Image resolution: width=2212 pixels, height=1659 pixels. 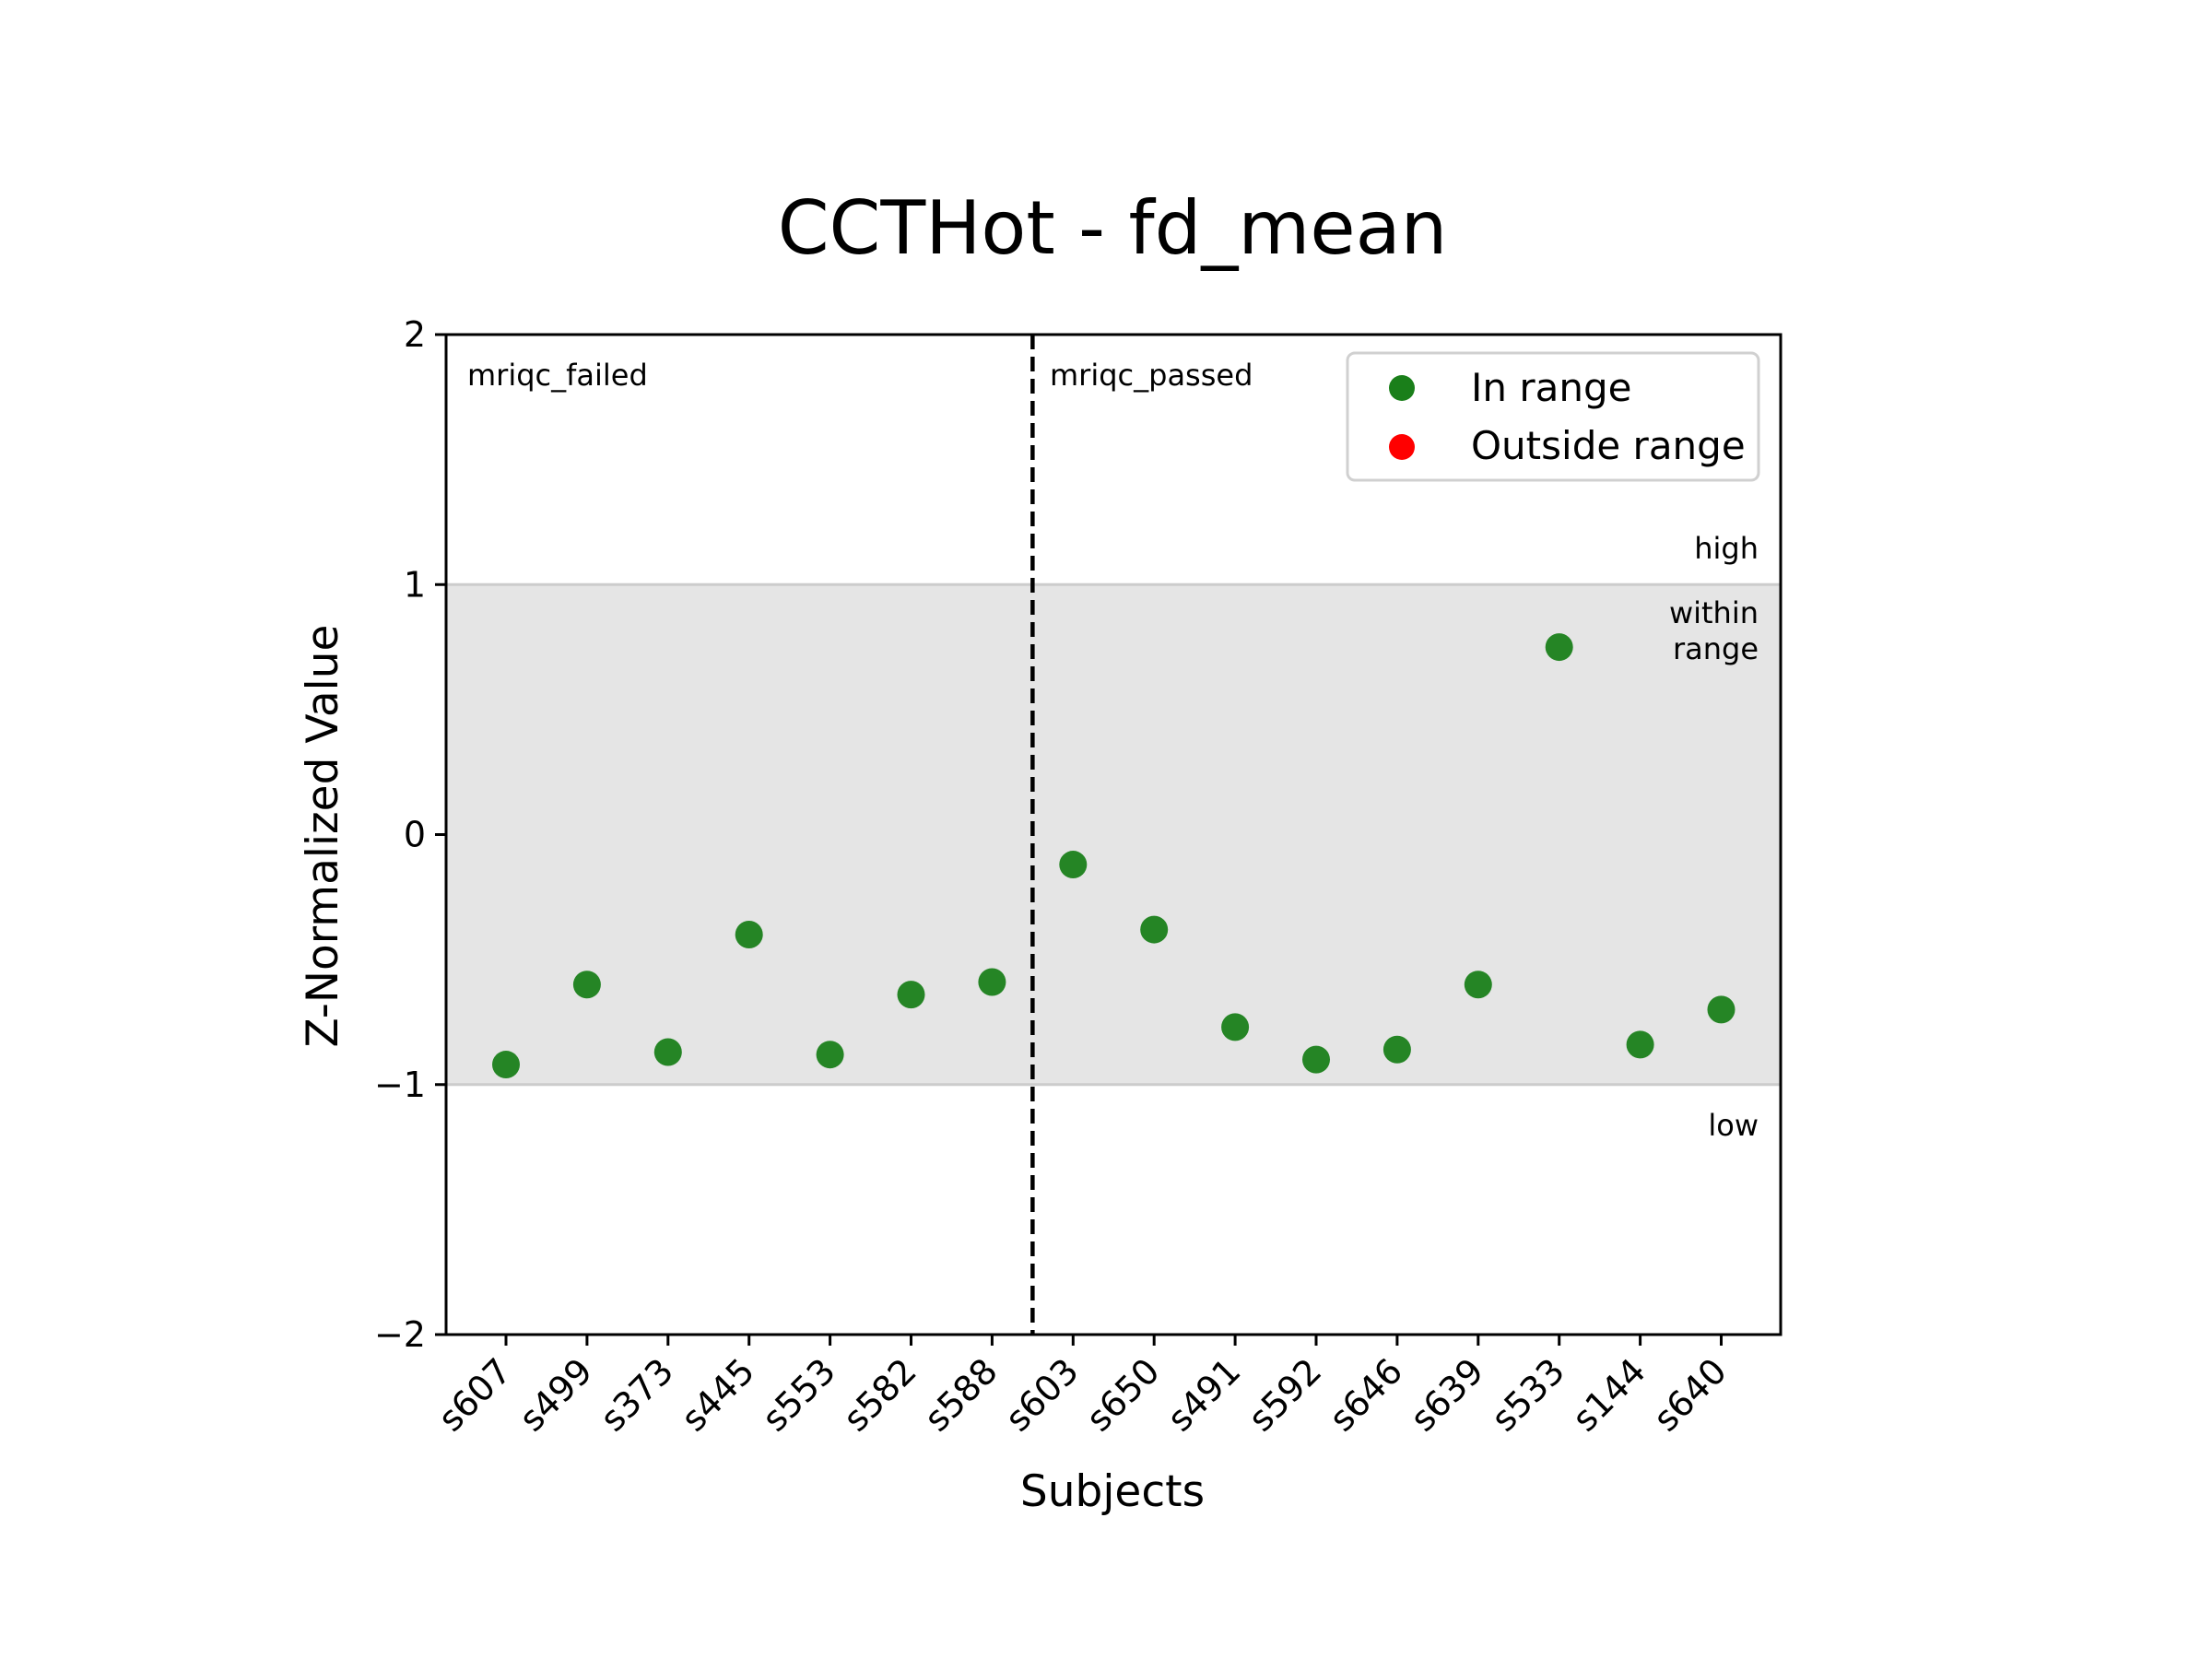 What do you see at coordinates (323, 836) in the screenshot?
I see `y-axis-label: Z-Normalized Value` at bounding box center [323, 836].